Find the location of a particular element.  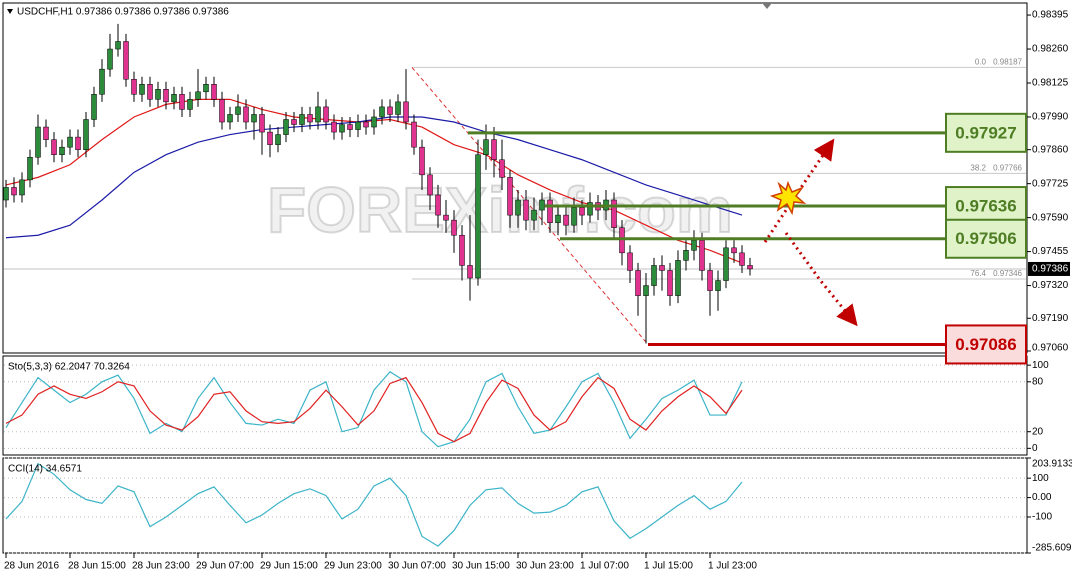

y-tick-label: 100 is located at coordinates (1040, 365).